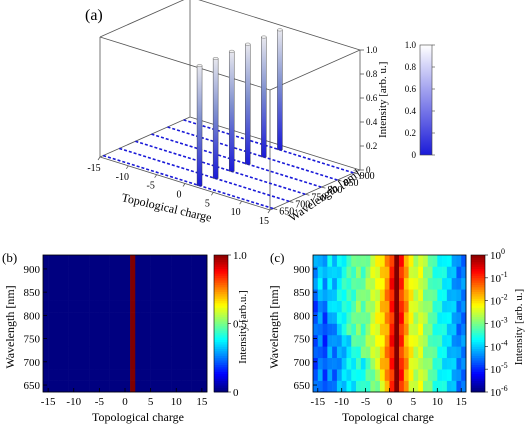 This screenshot has width=529, height=427. Describe the element at coordinates (371, 146) in the screenshot. I see `z-tick-label-a: 0.2` at that location.